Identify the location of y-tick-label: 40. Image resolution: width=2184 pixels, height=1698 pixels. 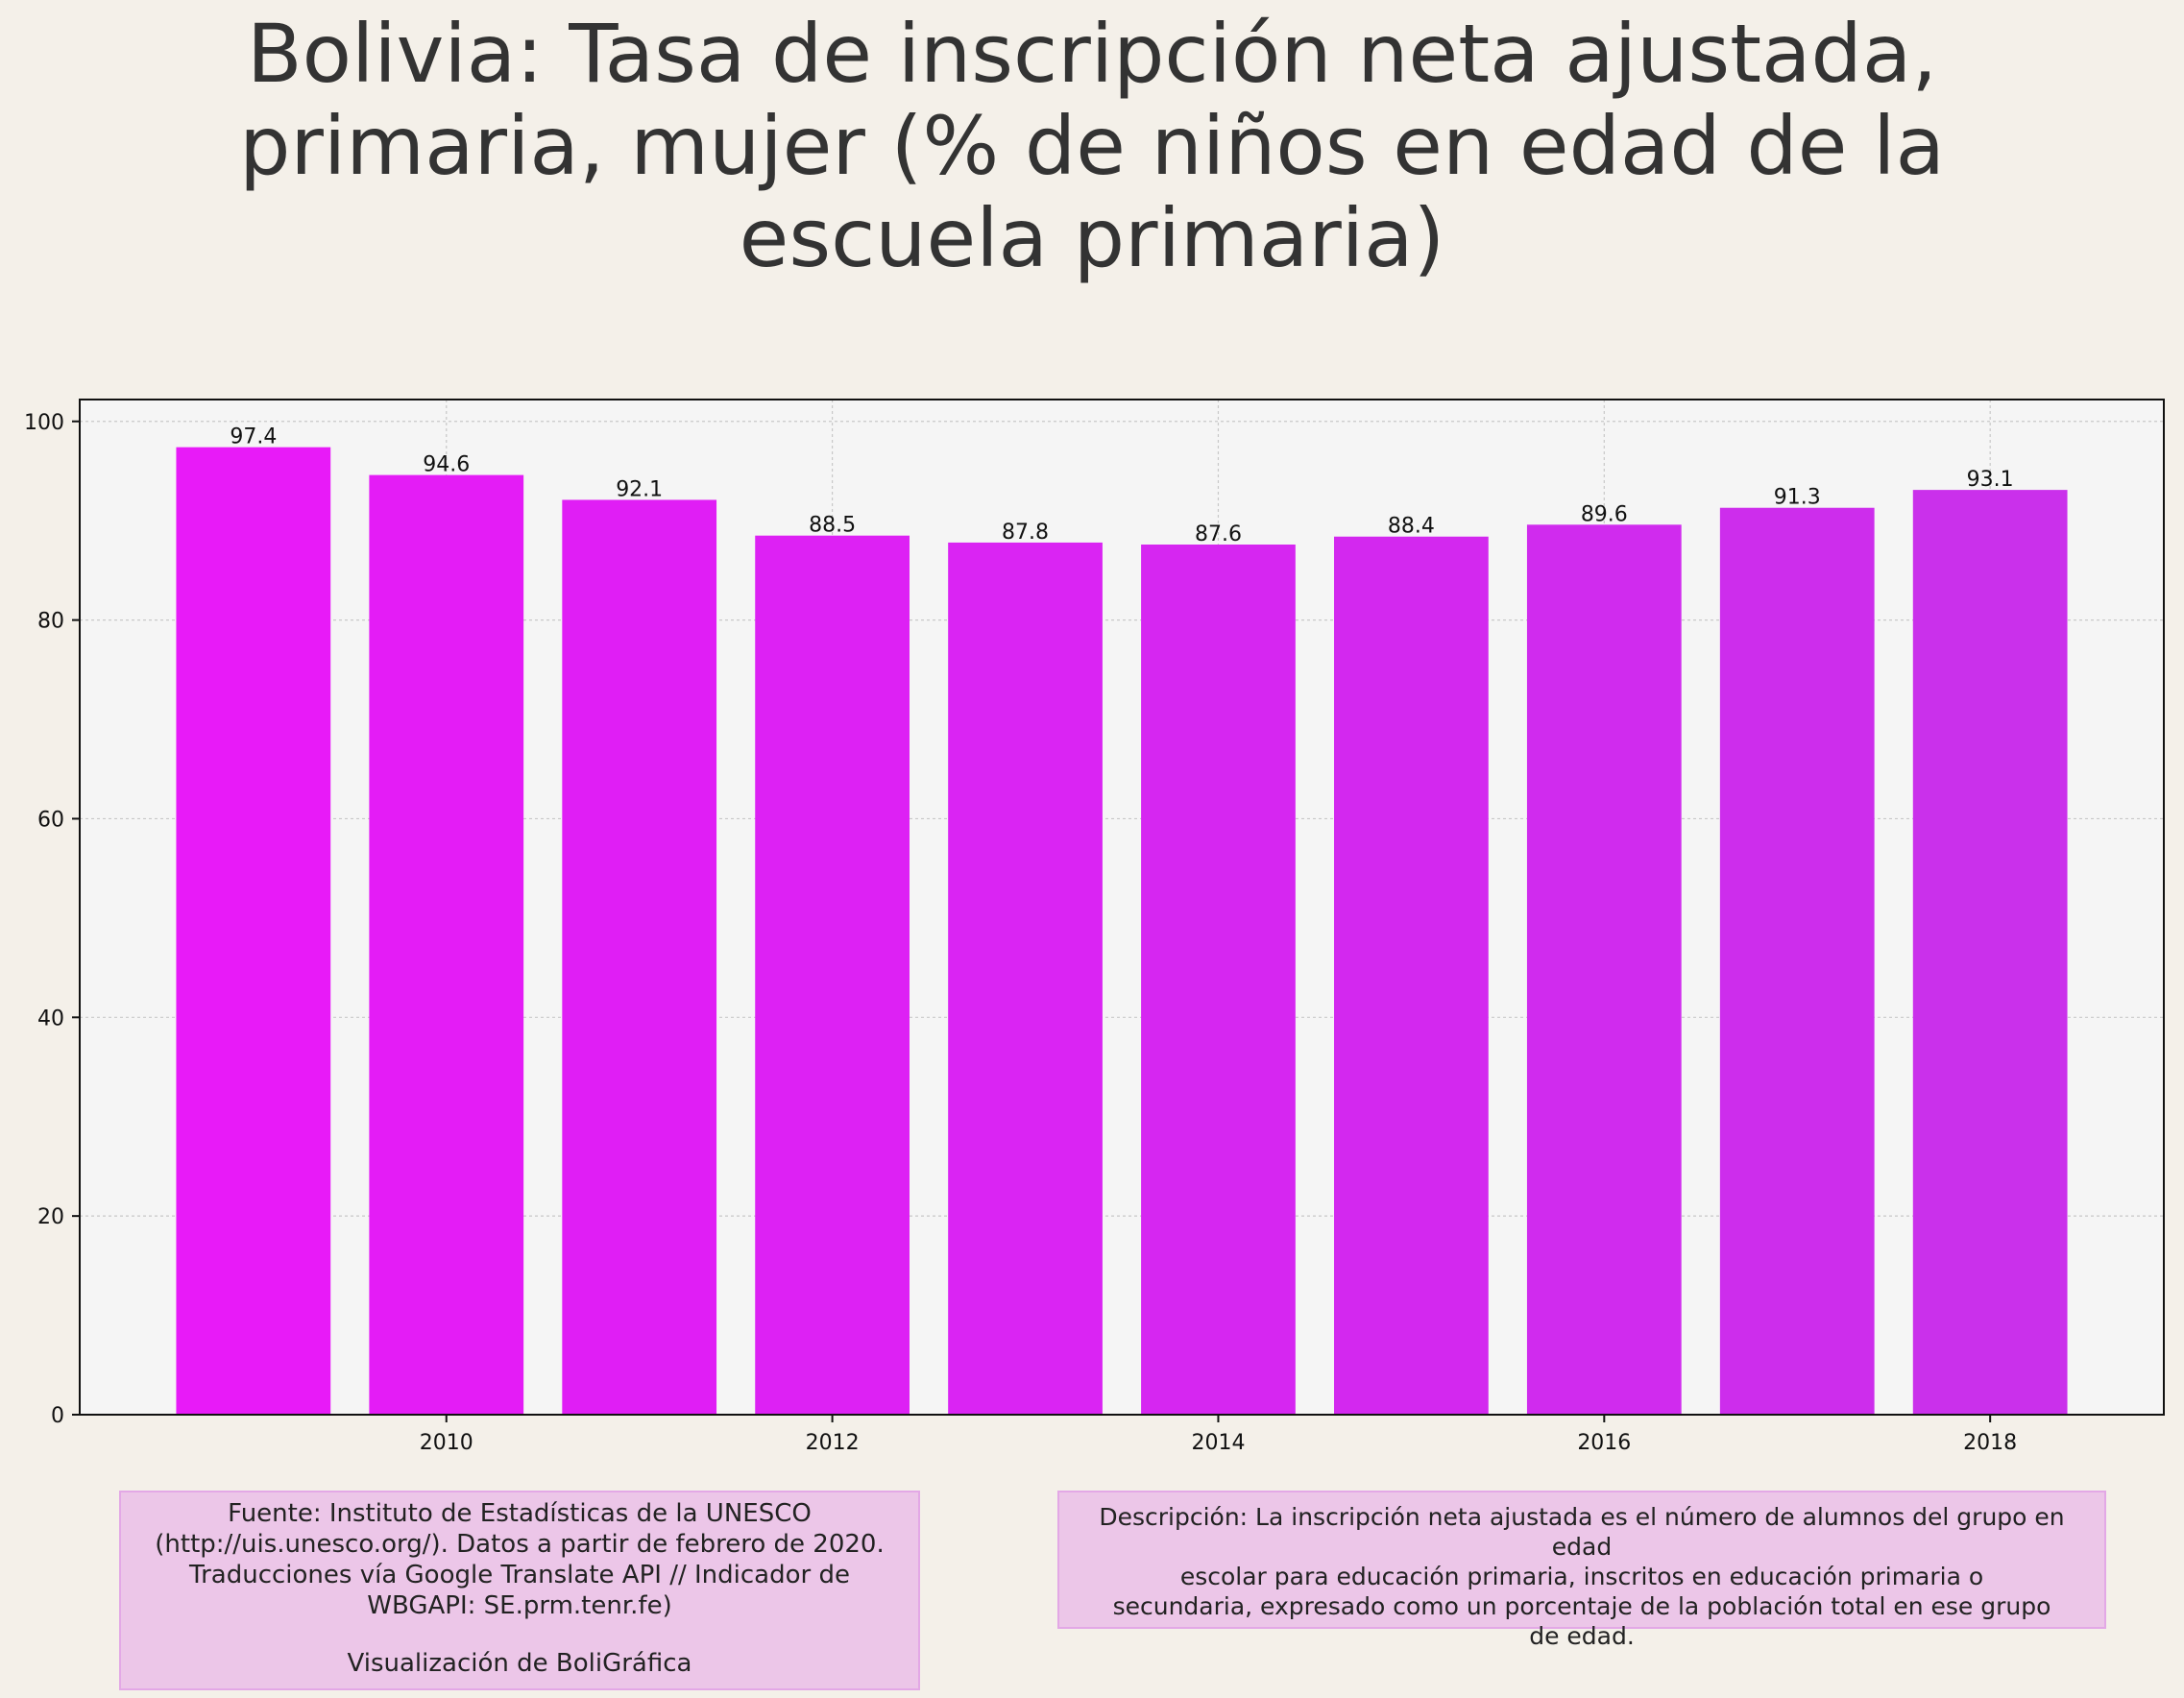
(51, 1019).